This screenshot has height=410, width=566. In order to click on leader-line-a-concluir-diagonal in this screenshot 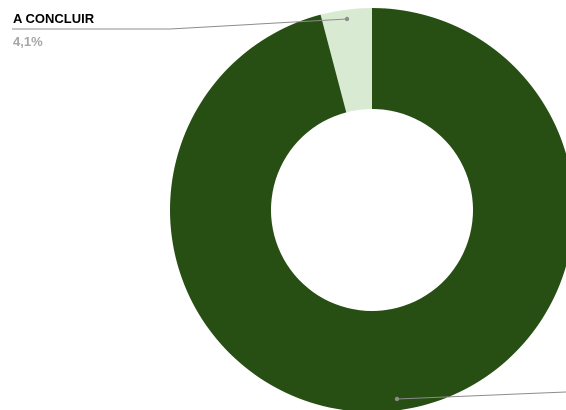, I will do `click(258, 24)`.